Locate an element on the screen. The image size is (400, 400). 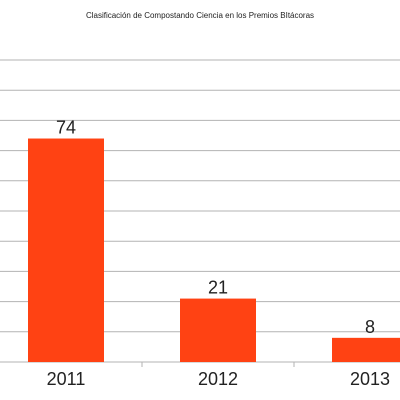
data-label-2012: 21 is located at coordinates (218, 288).